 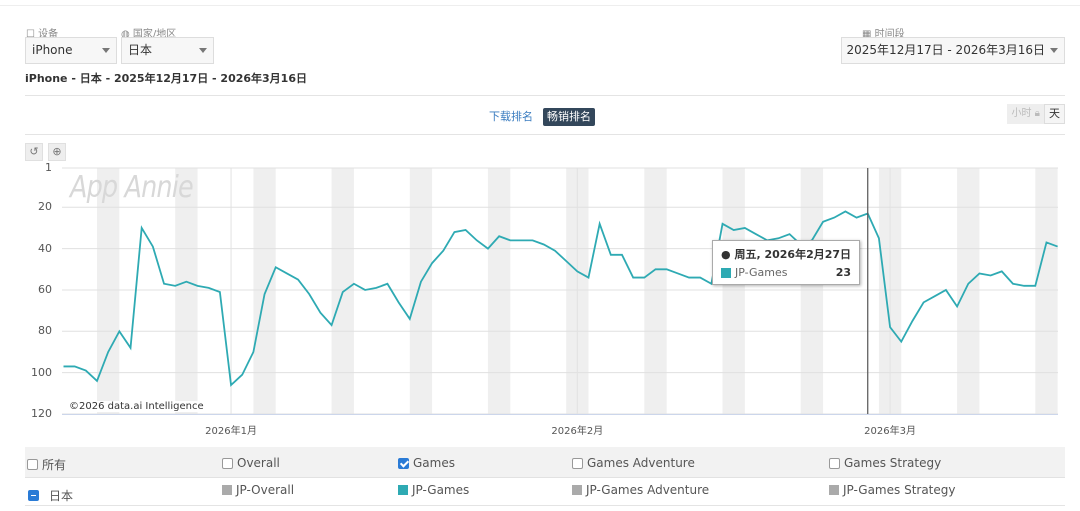 What do you see at coordinates (843, 272) in the screenshot?
I see `tooltip-value: 23` at bounding box center [843, 272].